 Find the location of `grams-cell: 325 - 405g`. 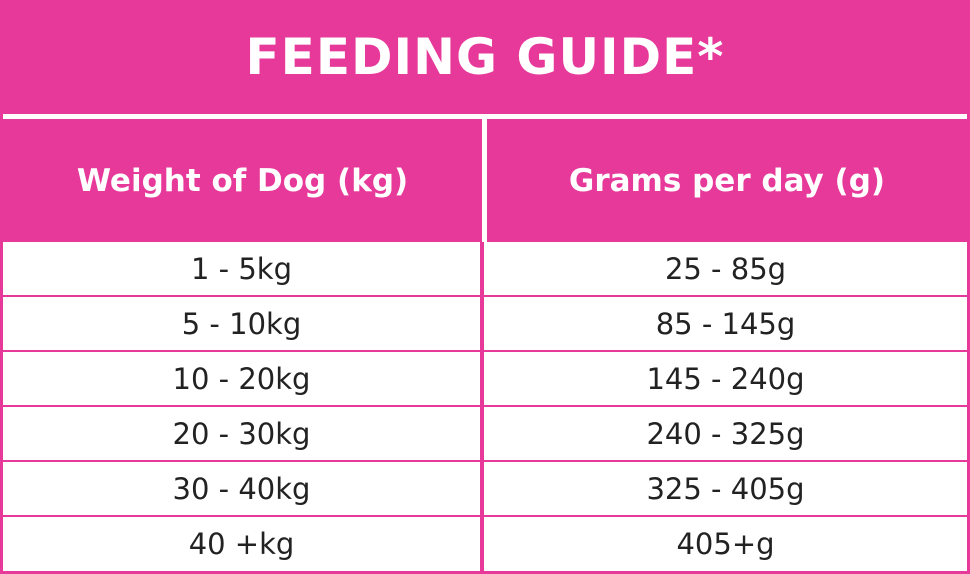

grams-cell: 325 - 405g is located at coordinates (725, 488).